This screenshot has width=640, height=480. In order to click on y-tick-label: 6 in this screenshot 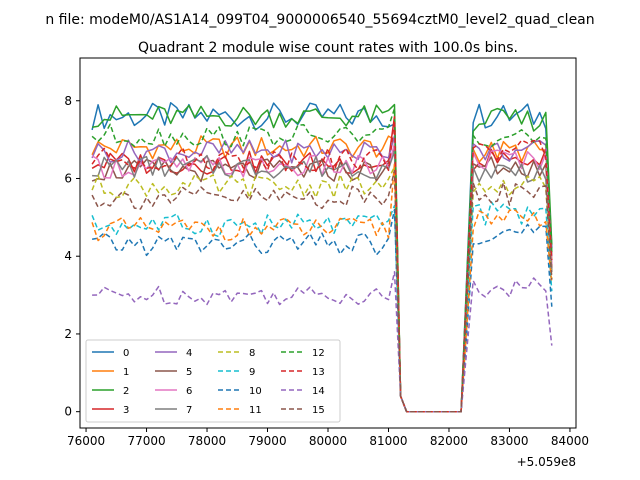, I will do `click(68, 178)`.